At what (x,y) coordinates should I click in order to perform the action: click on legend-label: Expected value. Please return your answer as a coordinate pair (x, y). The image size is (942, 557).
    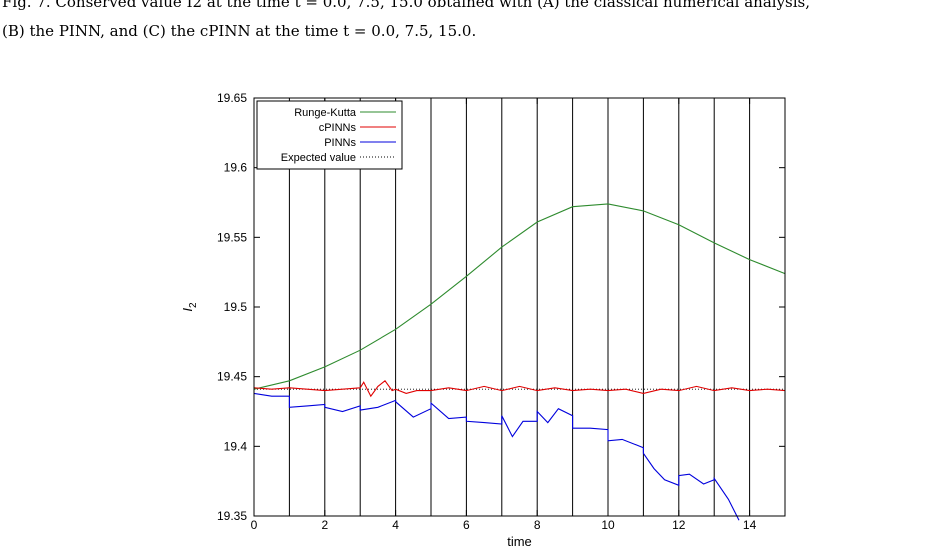
    Looking at the image, I should click on (318, 158).